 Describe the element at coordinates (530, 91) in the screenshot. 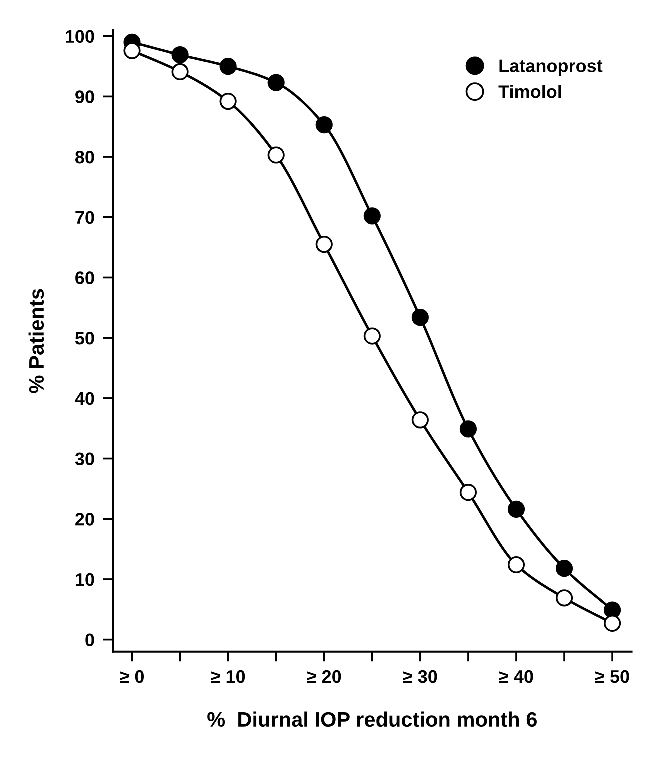

I see `legend-label: Timolol` at that location.